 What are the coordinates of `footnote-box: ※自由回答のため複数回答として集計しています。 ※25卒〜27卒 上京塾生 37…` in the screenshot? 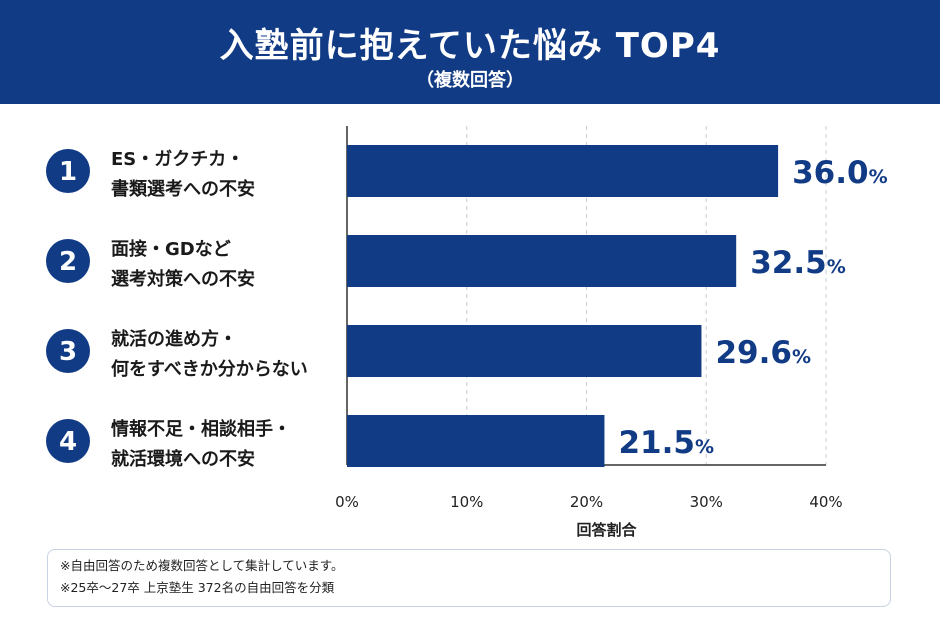 It's located at (469, 578).